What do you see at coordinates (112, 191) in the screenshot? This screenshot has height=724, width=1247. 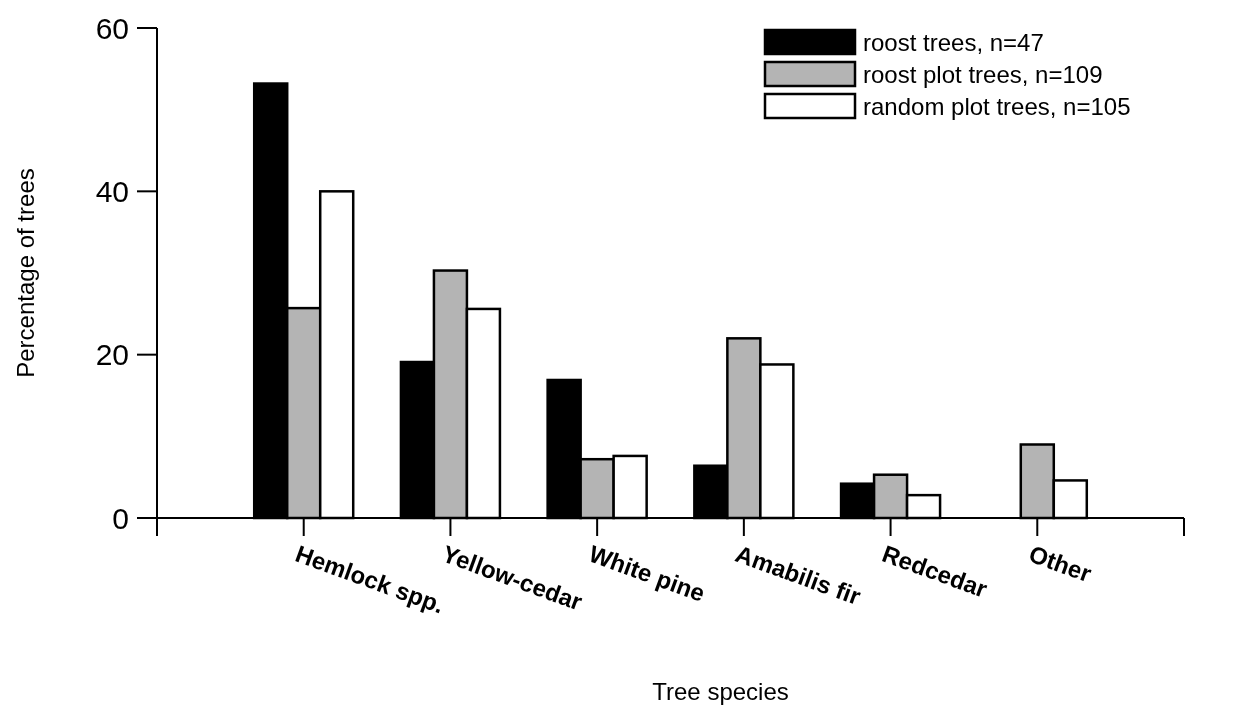 I see `y-tick-label: 40` at bounding box center [112, 191].